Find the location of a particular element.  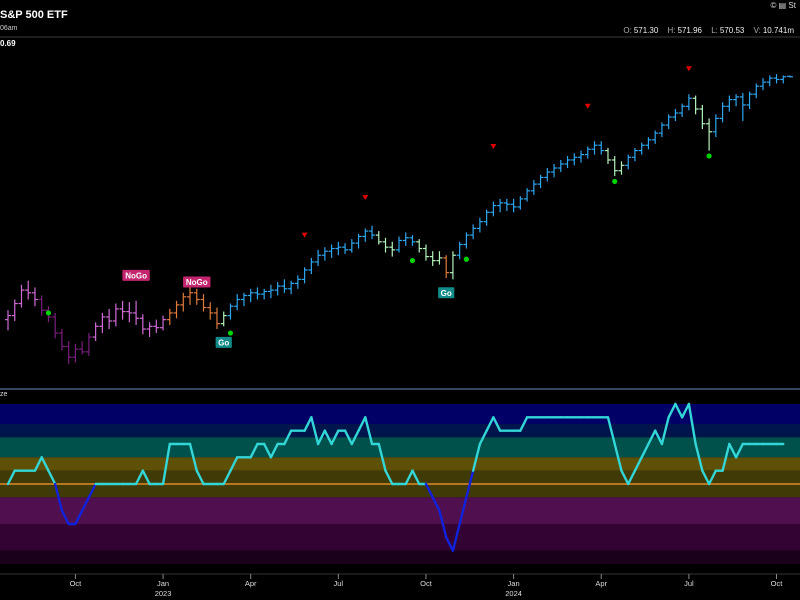

x-year-label: 2023 is located at coordinates (163, 593).